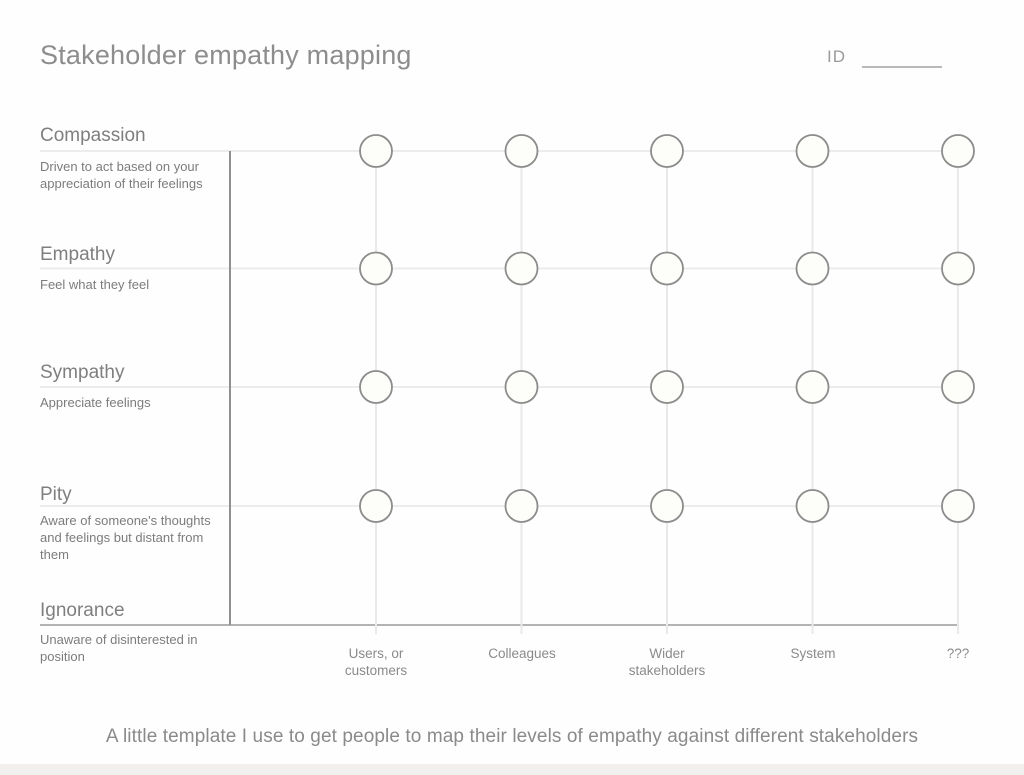 Image resolution: width=1024 pixels, height=775 pixels. Describe the element at coordinates (512, 769) in the screenshot. I see `footer-strip` at that location.